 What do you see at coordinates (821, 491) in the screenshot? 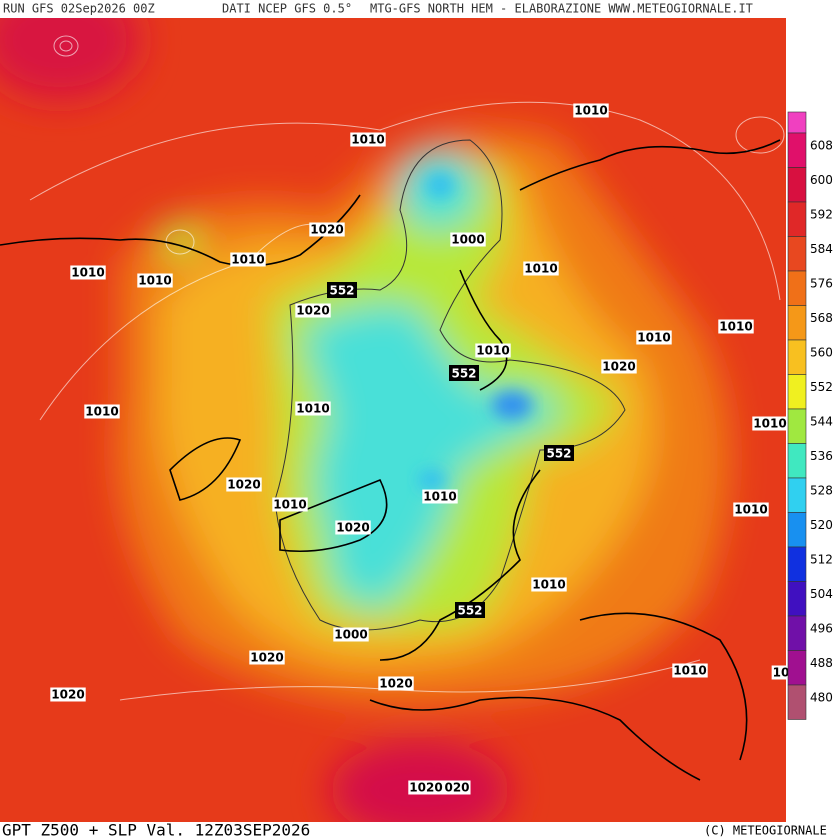
I see `colorbar-tick-label: 528` at bounding box center [821, 491].